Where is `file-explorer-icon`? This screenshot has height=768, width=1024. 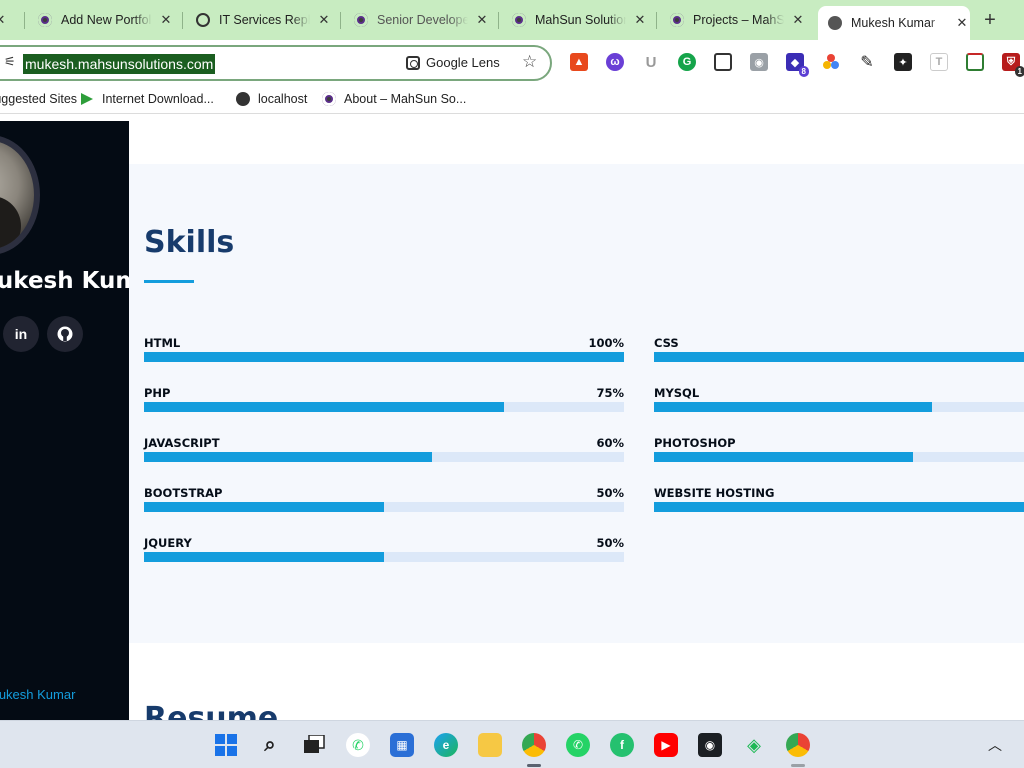
file-explorer-icon is located at coordinates (490, 745).